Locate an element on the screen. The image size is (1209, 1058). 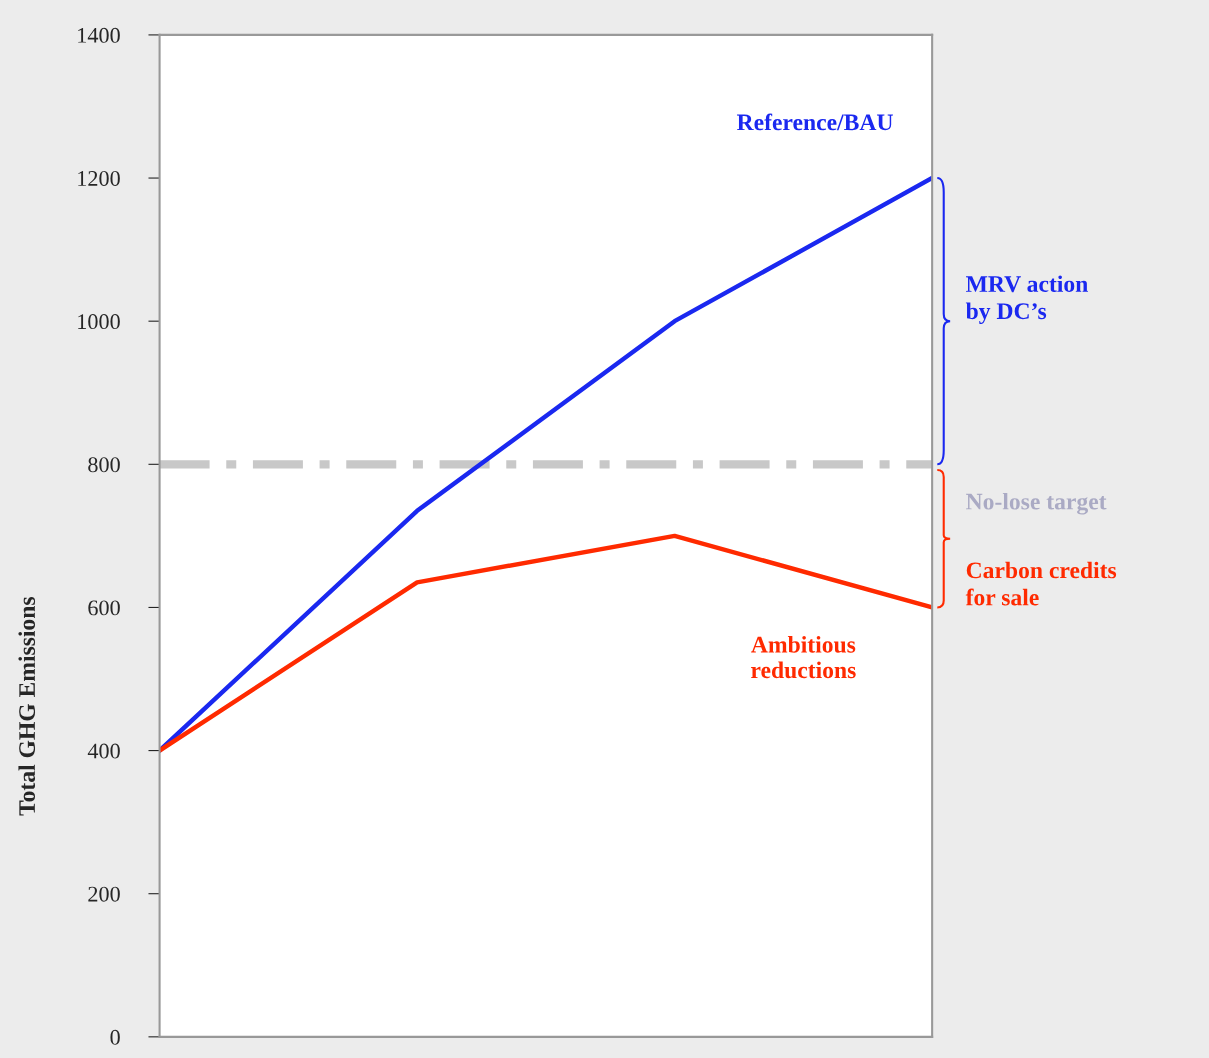
y-tick-label: 0 is located at coordinates (115, 1037).